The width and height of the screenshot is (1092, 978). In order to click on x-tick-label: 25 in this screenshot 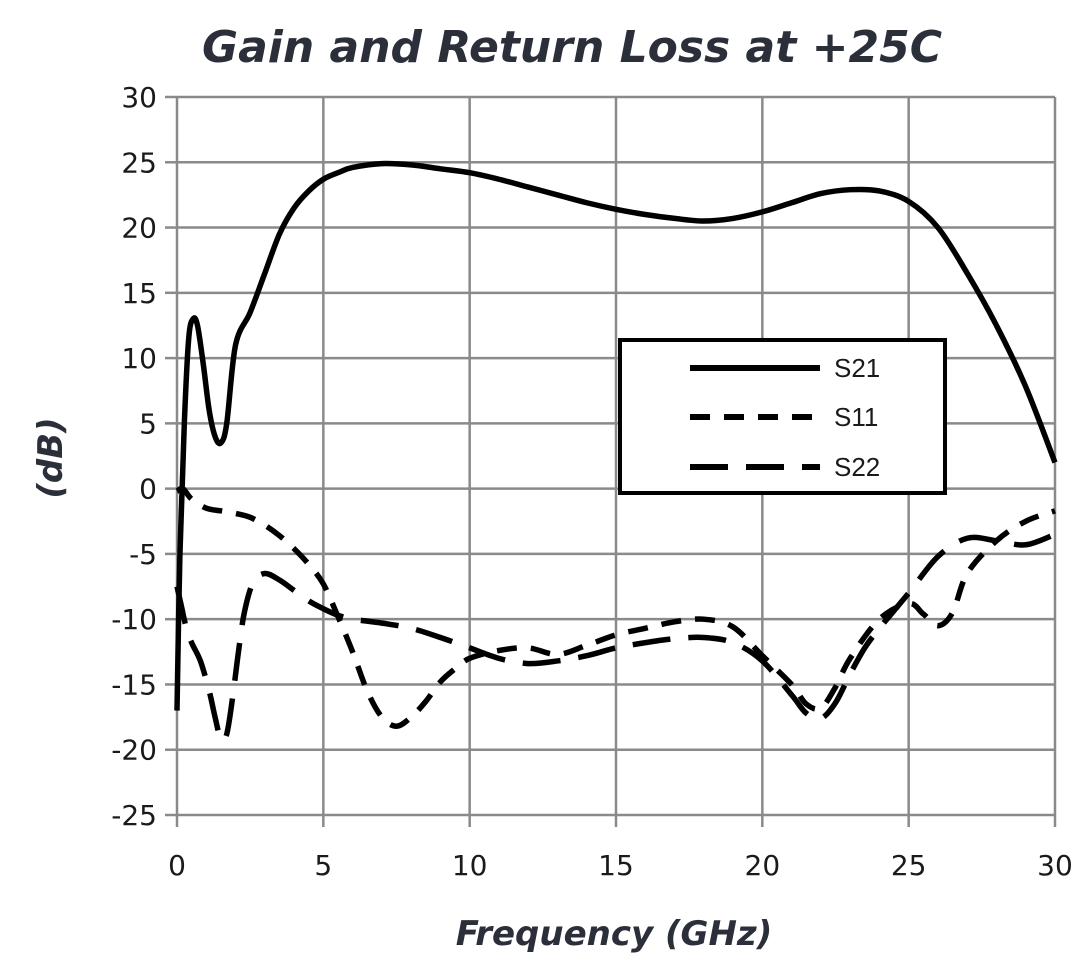, I will do `click(909, 865)`.